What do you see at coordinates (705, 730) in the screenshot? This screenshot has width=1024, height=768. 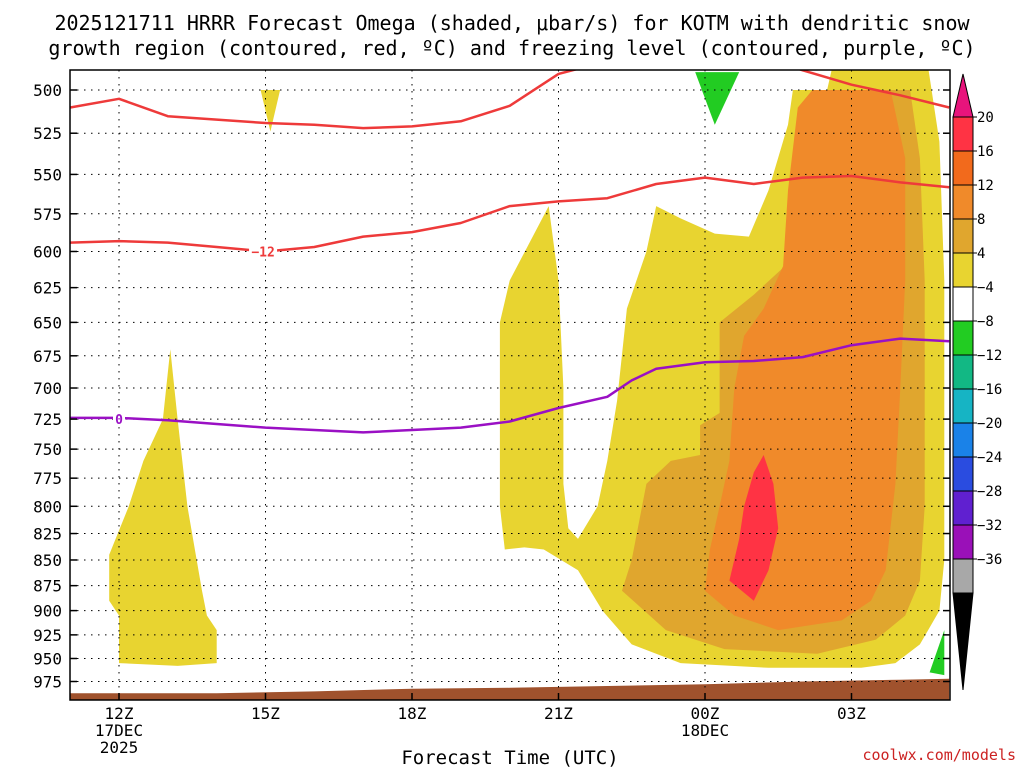 I see `x-tick-label-24-1: 18DEC` at bounding box center [705, 730].